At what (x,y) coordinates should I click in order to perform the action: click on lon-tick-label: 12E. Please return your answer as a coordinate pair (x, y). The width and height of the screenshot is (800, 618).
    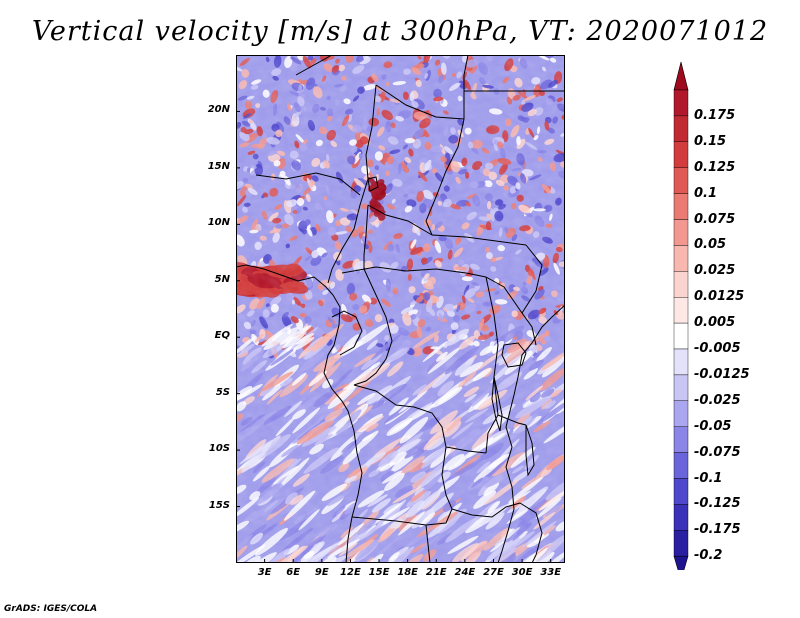
    Looking at the image, I should click on (350, 572).